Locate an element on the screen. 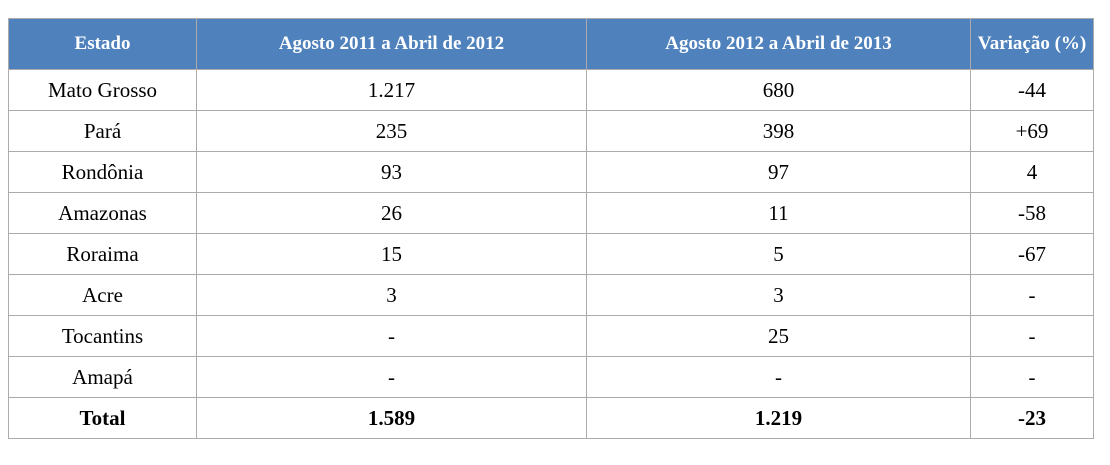 This screenshot has height=465, width=1110. cell-estado-total: Total is located at coordinates (102, 418).